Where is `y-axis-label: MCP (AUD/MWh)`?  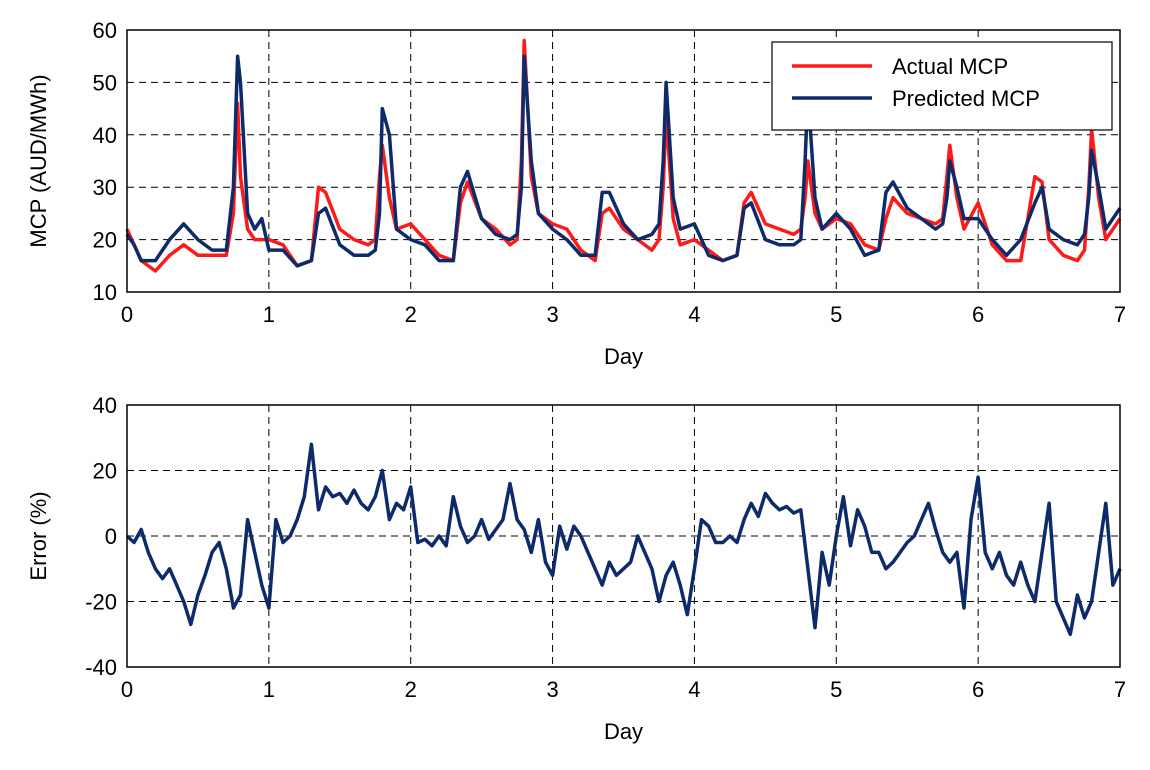
y-axis-label: MCP (AUD/MWh) is located at coordinates (38, 160).